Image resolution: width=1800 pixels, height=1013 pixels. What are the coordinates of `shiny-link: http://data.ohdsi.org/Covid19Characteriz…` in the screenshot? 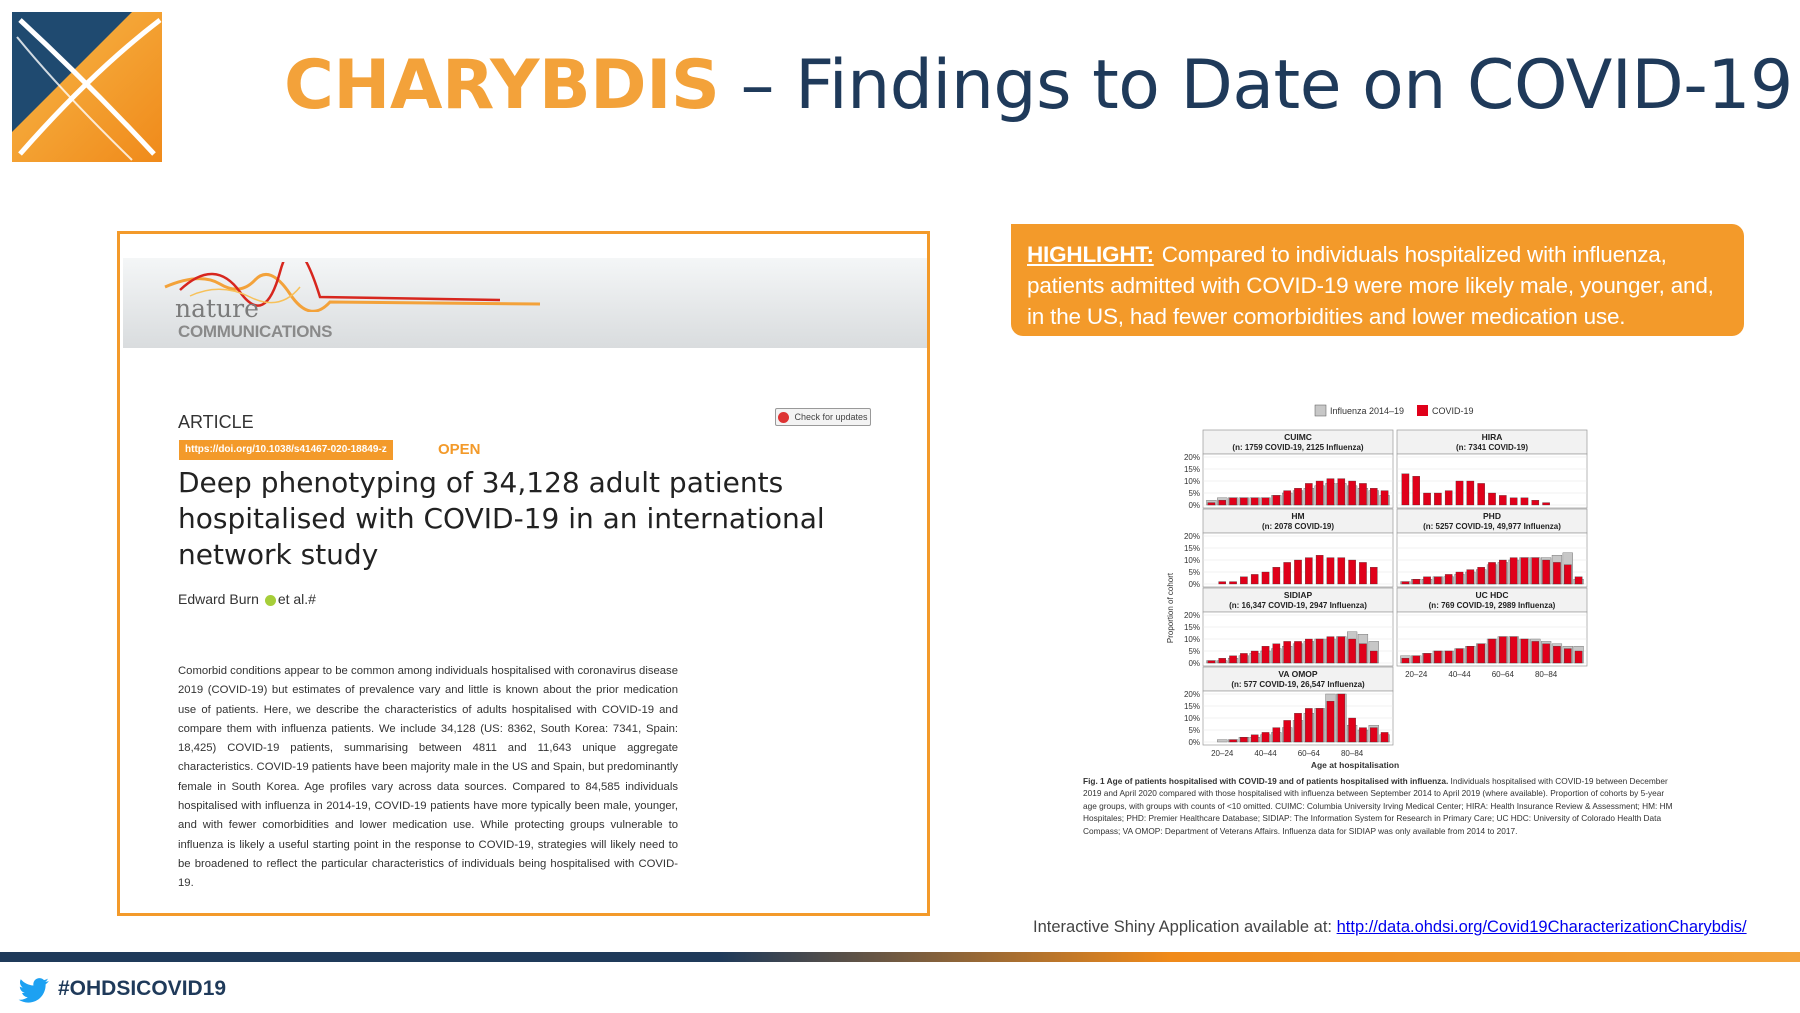 It's located at (1541, 927).